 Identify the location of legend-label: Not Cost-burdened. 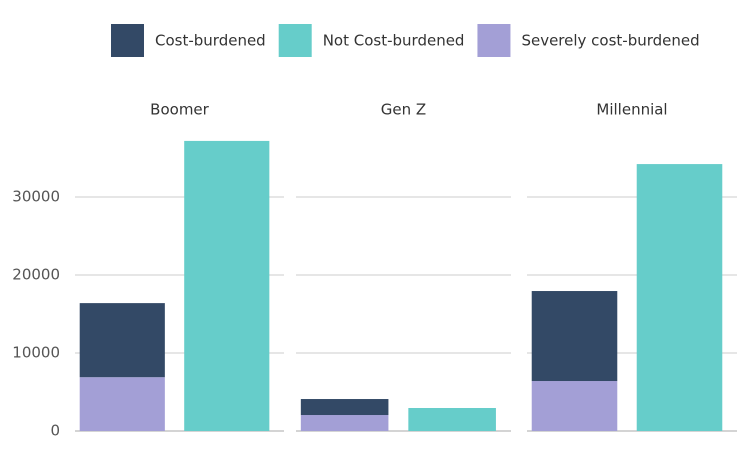
(394, 41).